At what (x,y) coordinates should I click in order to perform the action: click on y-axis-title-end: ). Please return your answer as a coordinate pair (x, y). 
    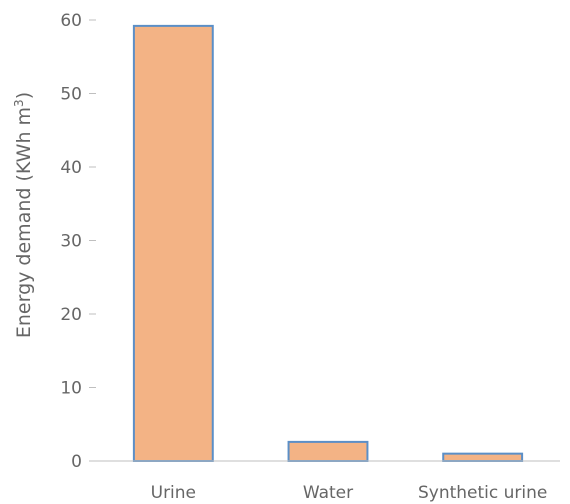
    Looking at the image, I should click on (24, 95).